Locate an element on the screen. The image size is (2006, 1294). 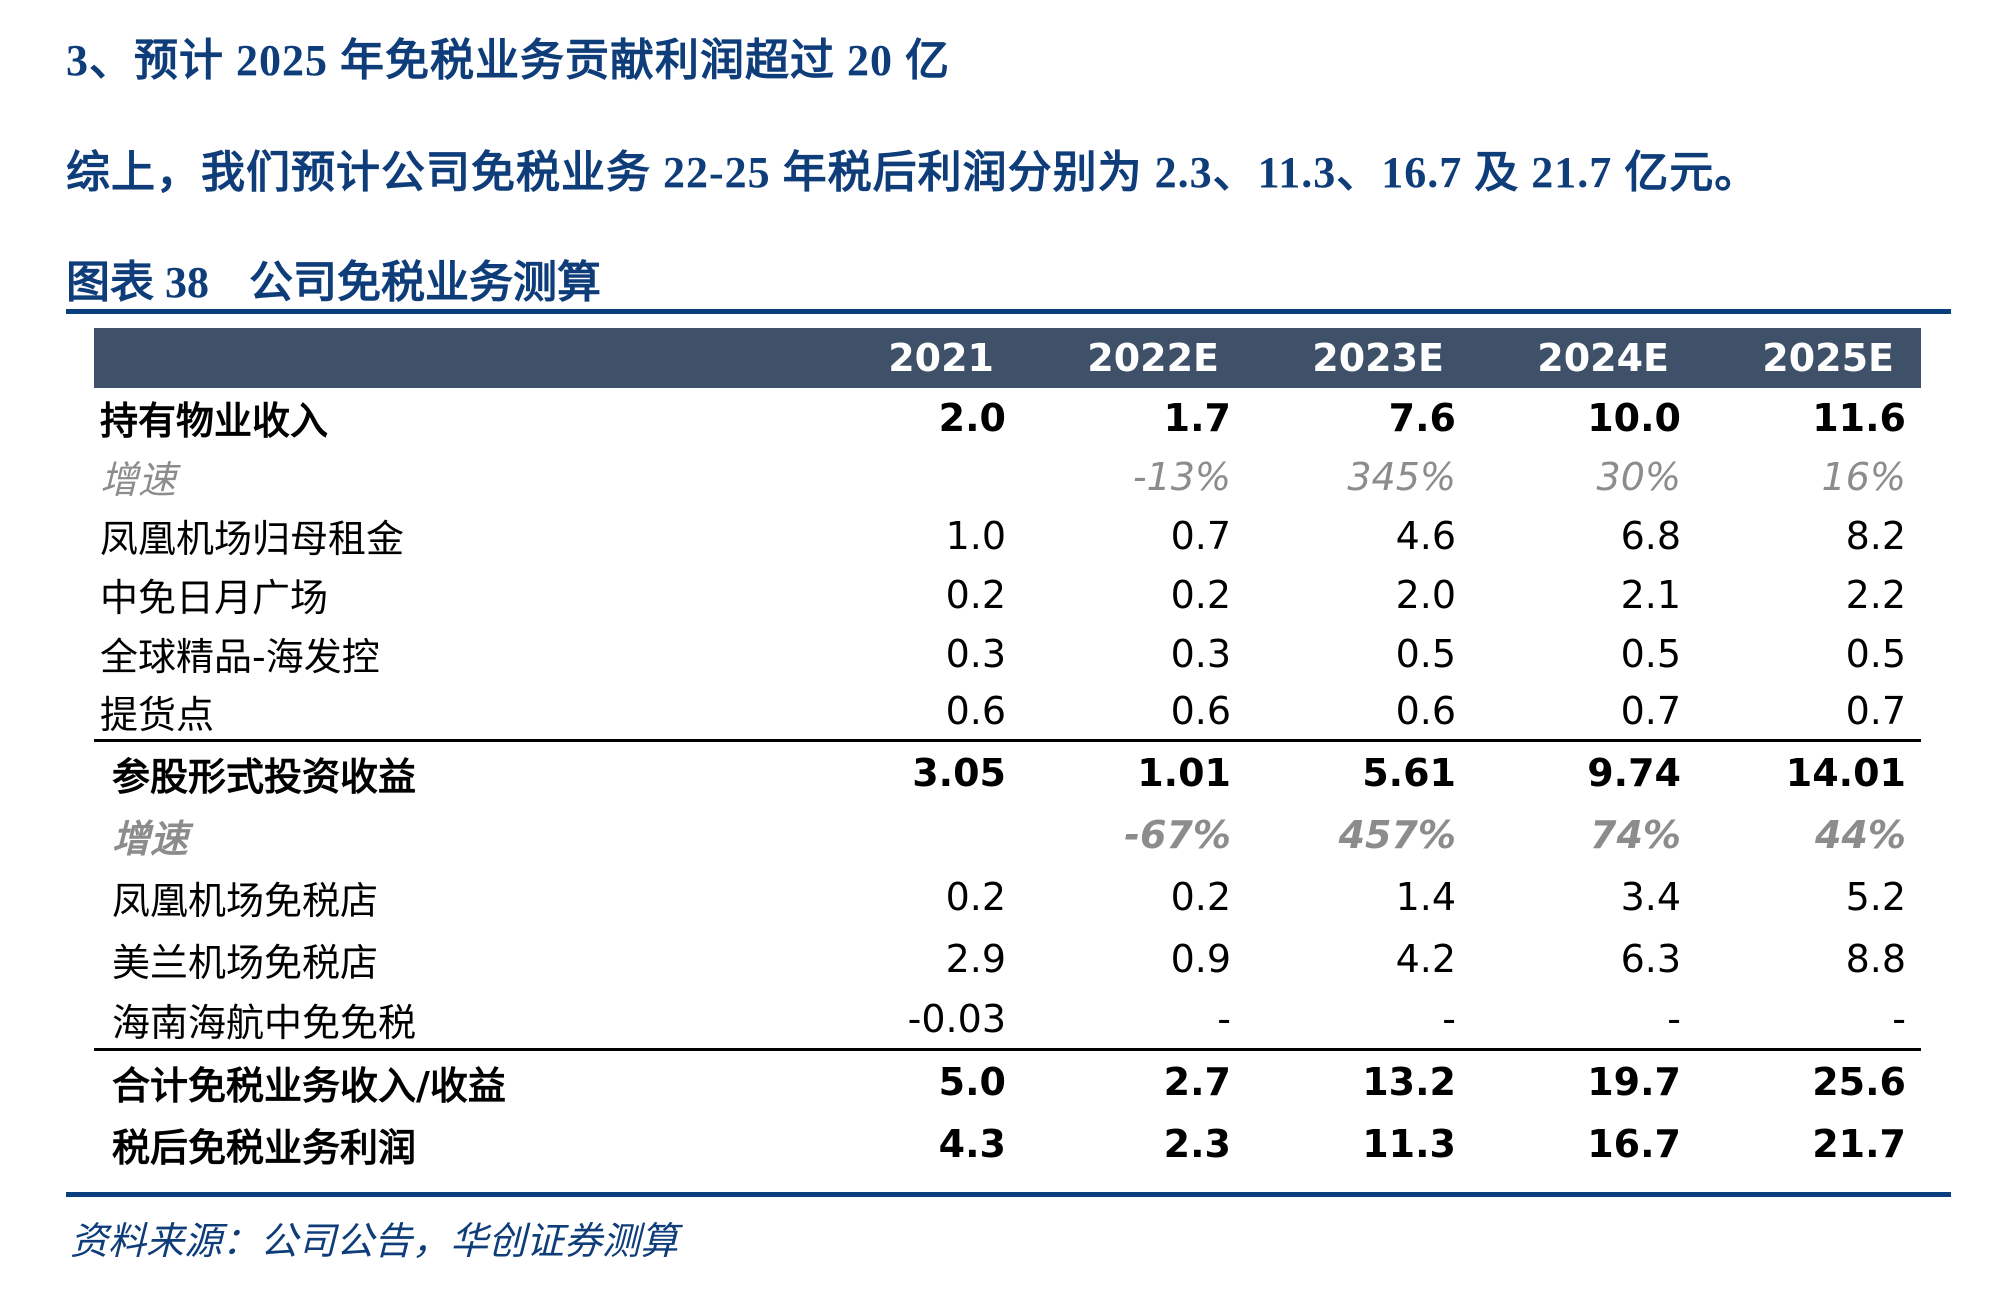
table-row: 提货点 0.6 0.6 0.6 0.7 0.7 is located at coordinates (1007, 711).